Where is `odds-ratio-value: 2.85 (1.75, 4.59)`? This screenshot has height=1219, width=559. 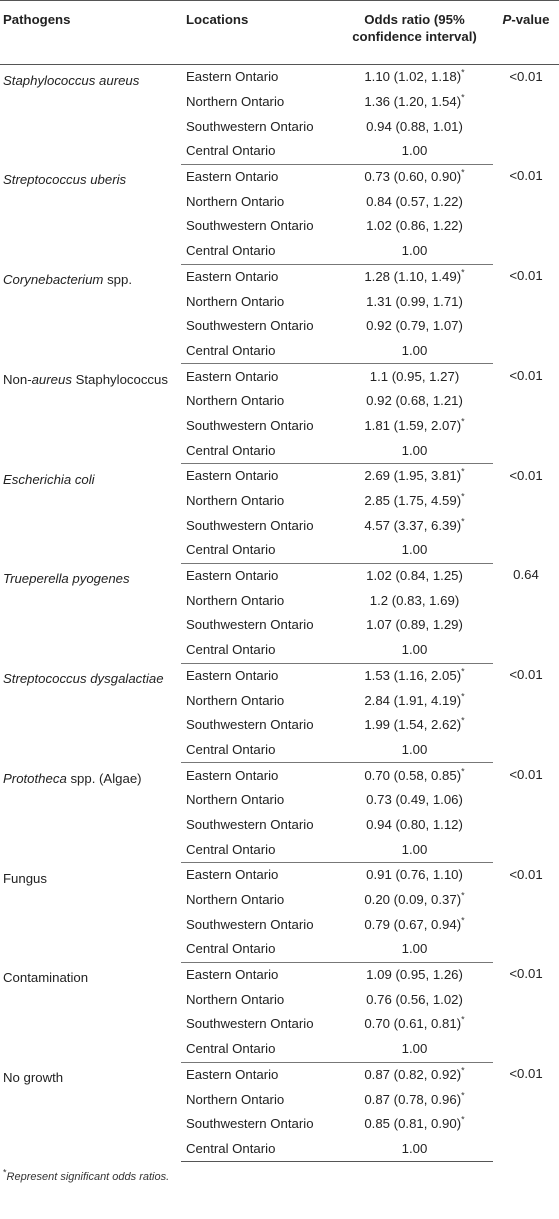 odds-ratio-value: 2.85 (1.75, 4.59) is located at coordinates (413, 501).